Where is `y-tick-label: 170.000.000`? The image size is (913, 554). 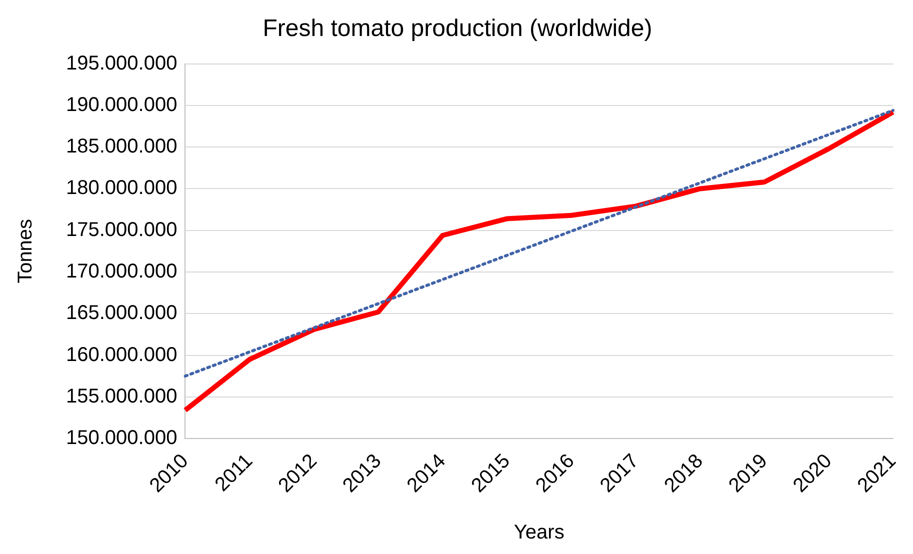 y-tick-label: 170.000.000 is located at coordinates (122, 271).